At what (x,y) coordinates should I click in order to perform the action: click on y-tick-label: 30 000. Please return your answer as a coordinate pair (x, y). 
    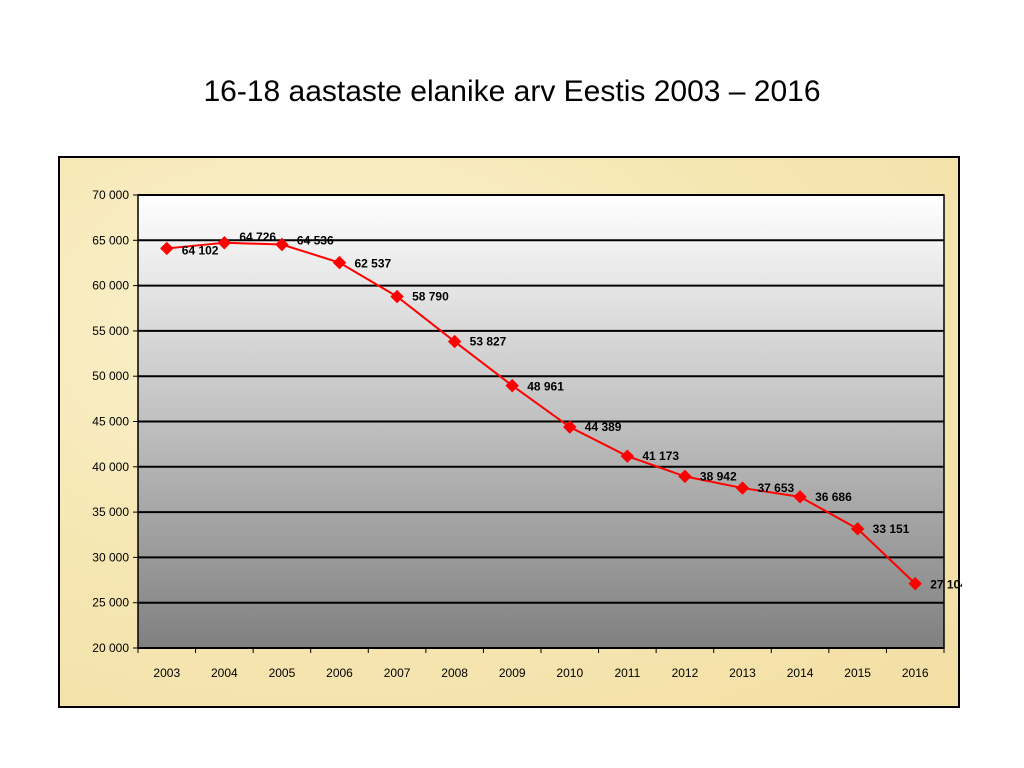
    Looking at the image, I should click on (110, 557).